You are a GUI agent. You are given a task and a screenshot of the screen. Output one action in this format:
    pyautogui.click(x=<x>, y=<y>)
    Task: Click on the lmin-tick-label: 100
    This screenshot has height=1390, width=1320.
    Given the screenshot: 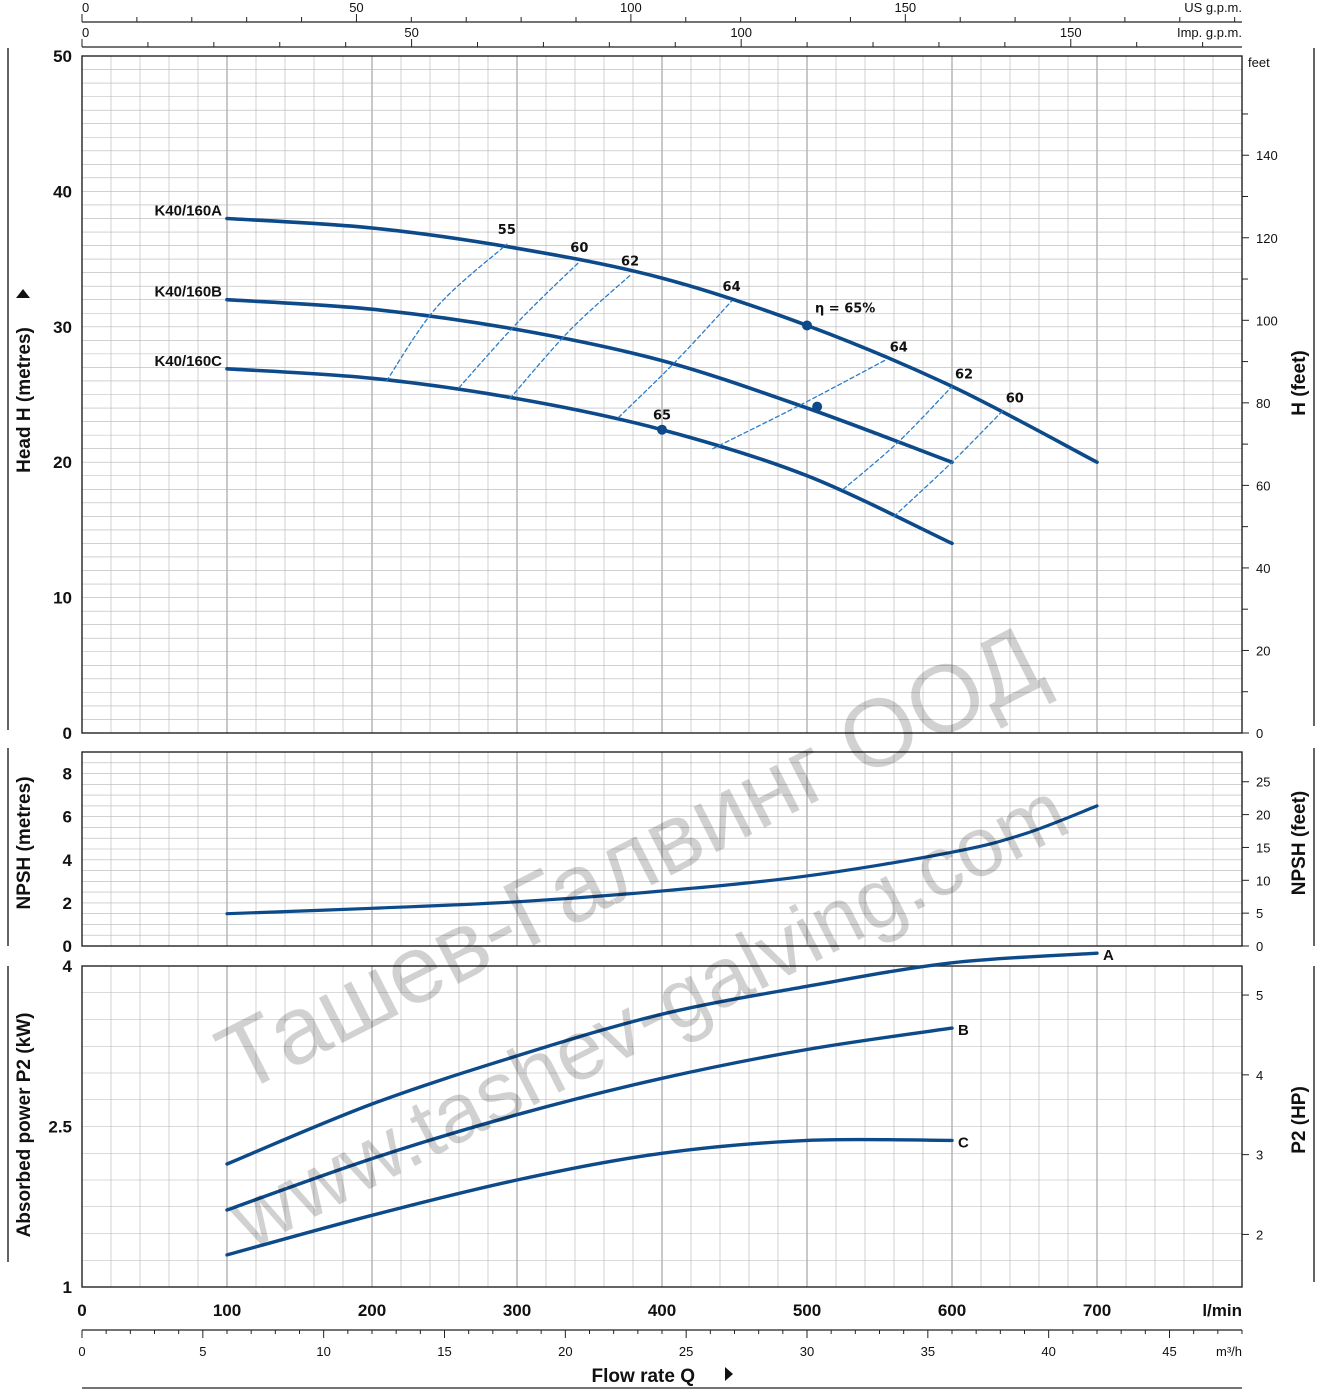 What is the action you would take?
    pyautogui.click(x=227, y=1310)
    